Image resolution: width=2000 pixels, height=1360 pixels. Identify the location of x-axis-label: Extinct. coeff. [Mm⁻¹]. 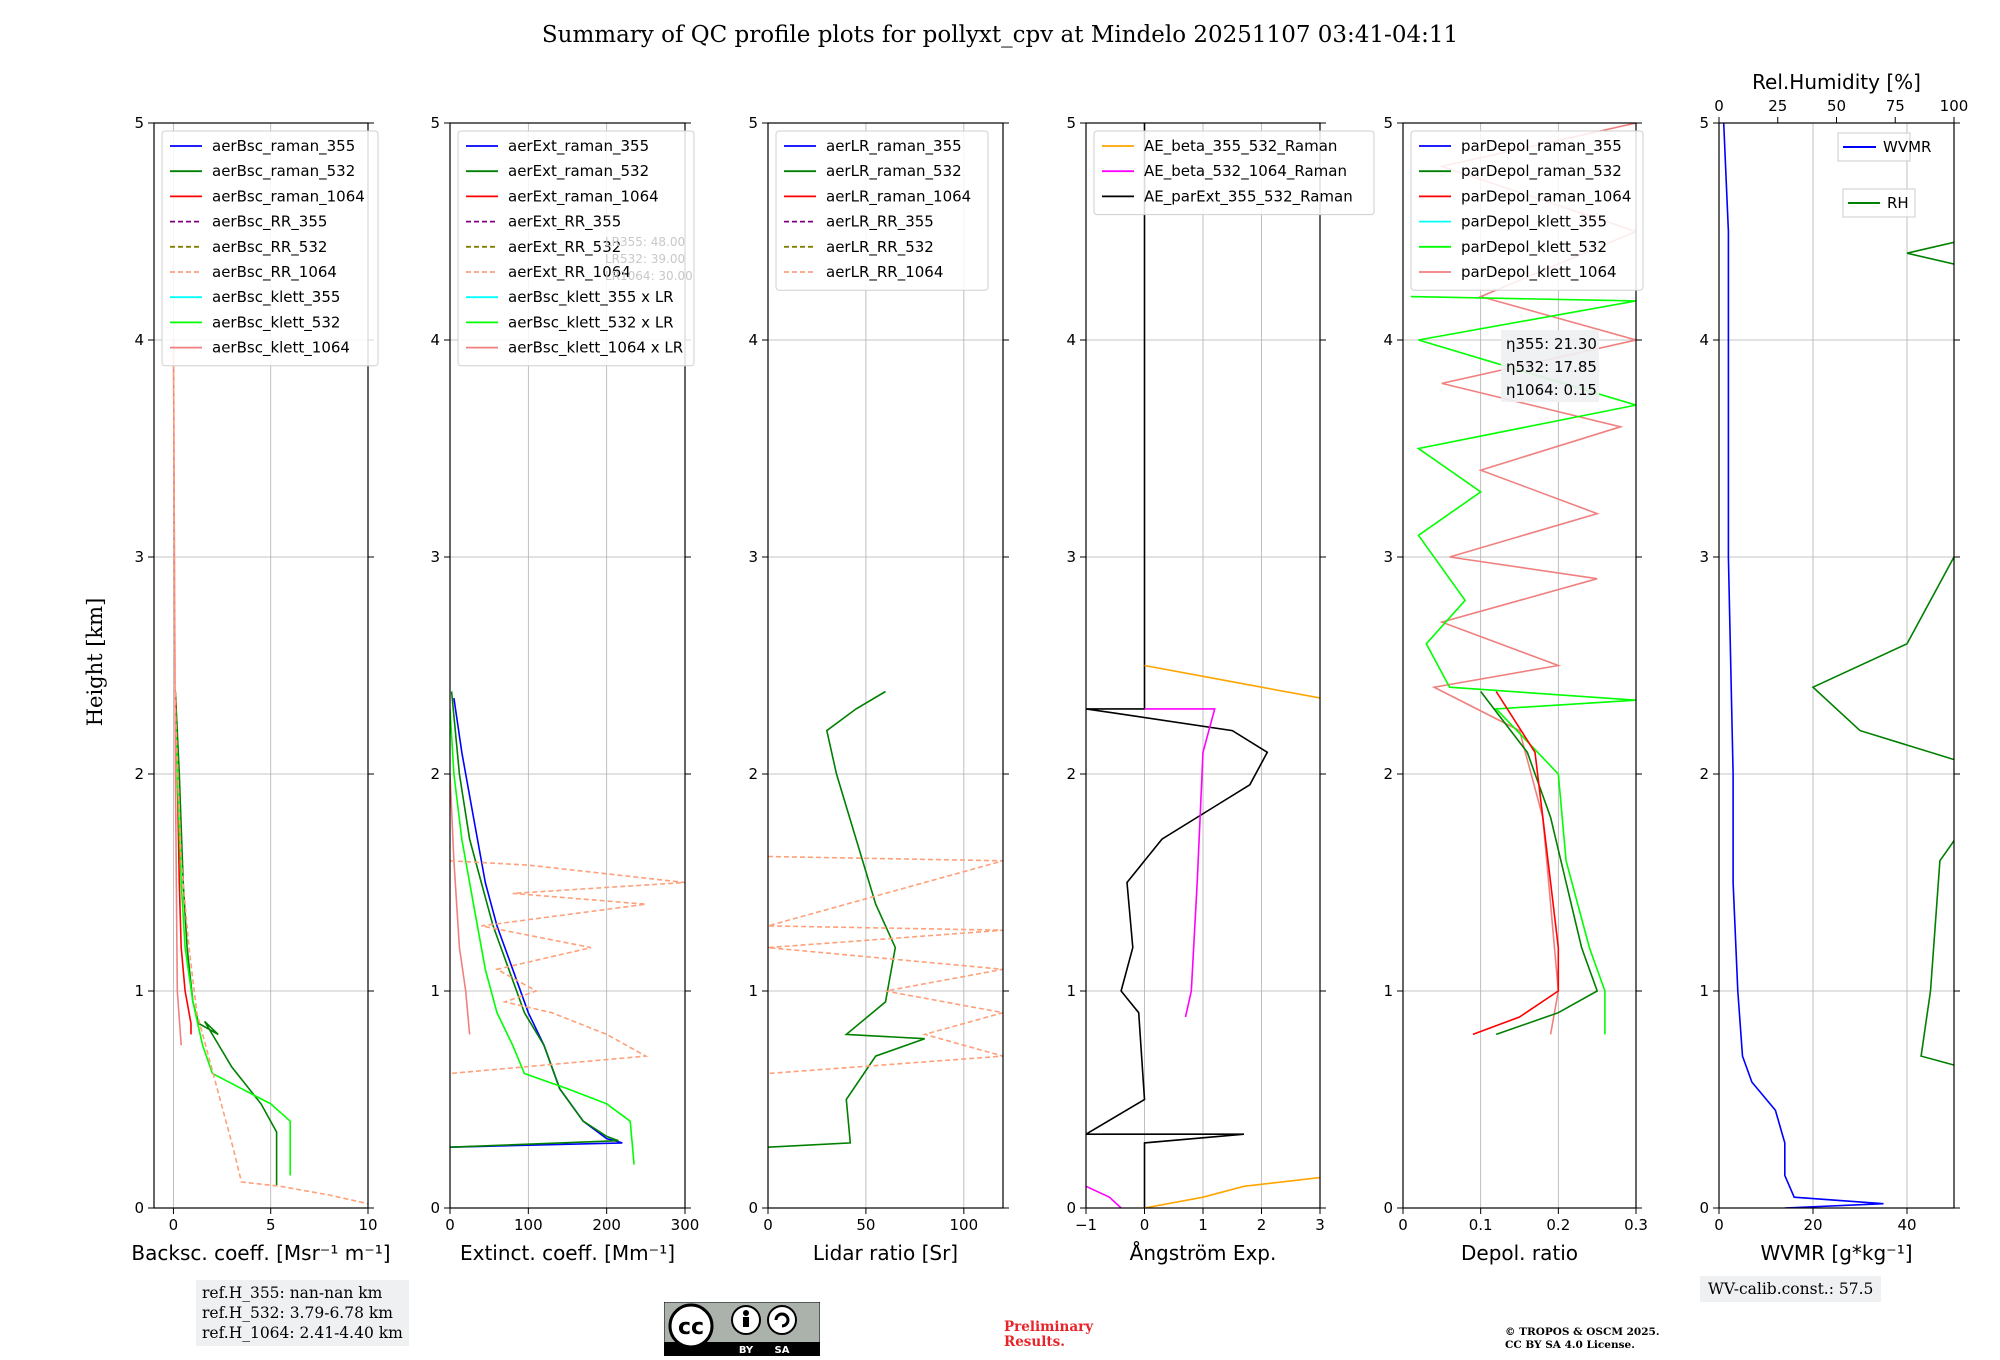
(567, 1253).